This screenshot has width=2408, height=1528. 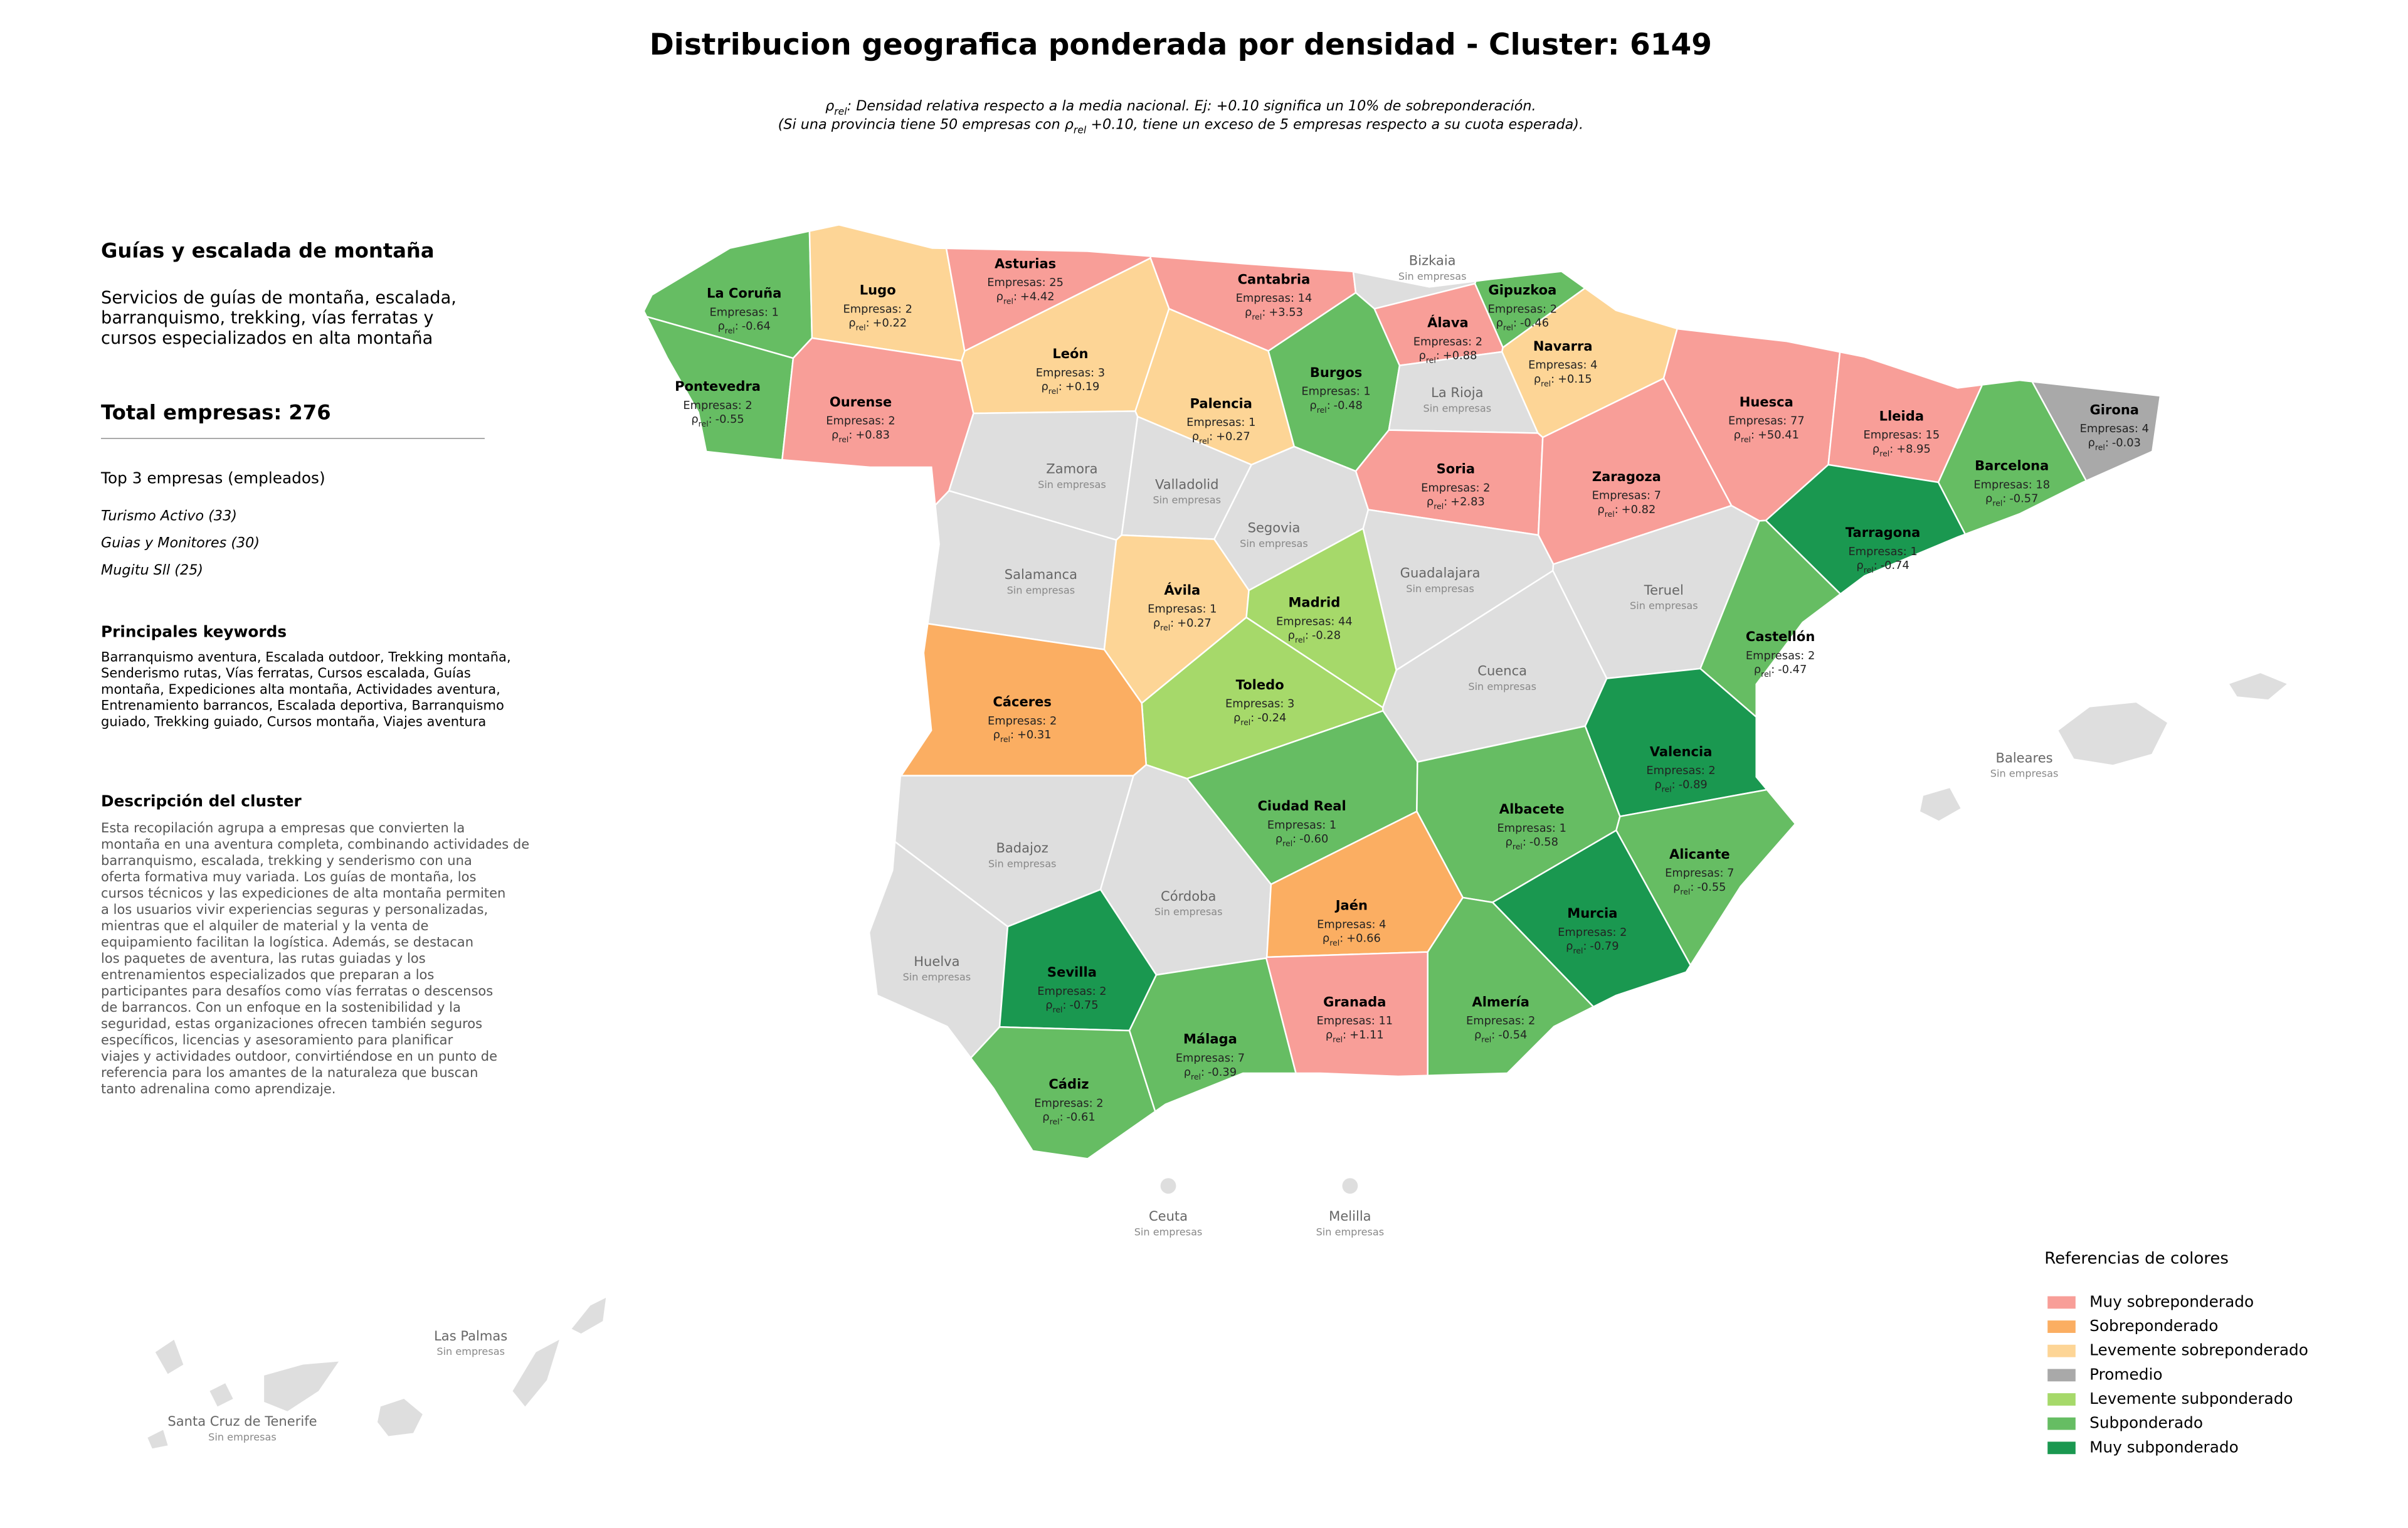 I want to click on province-name: Alicante, so click(x=1699, y=854).